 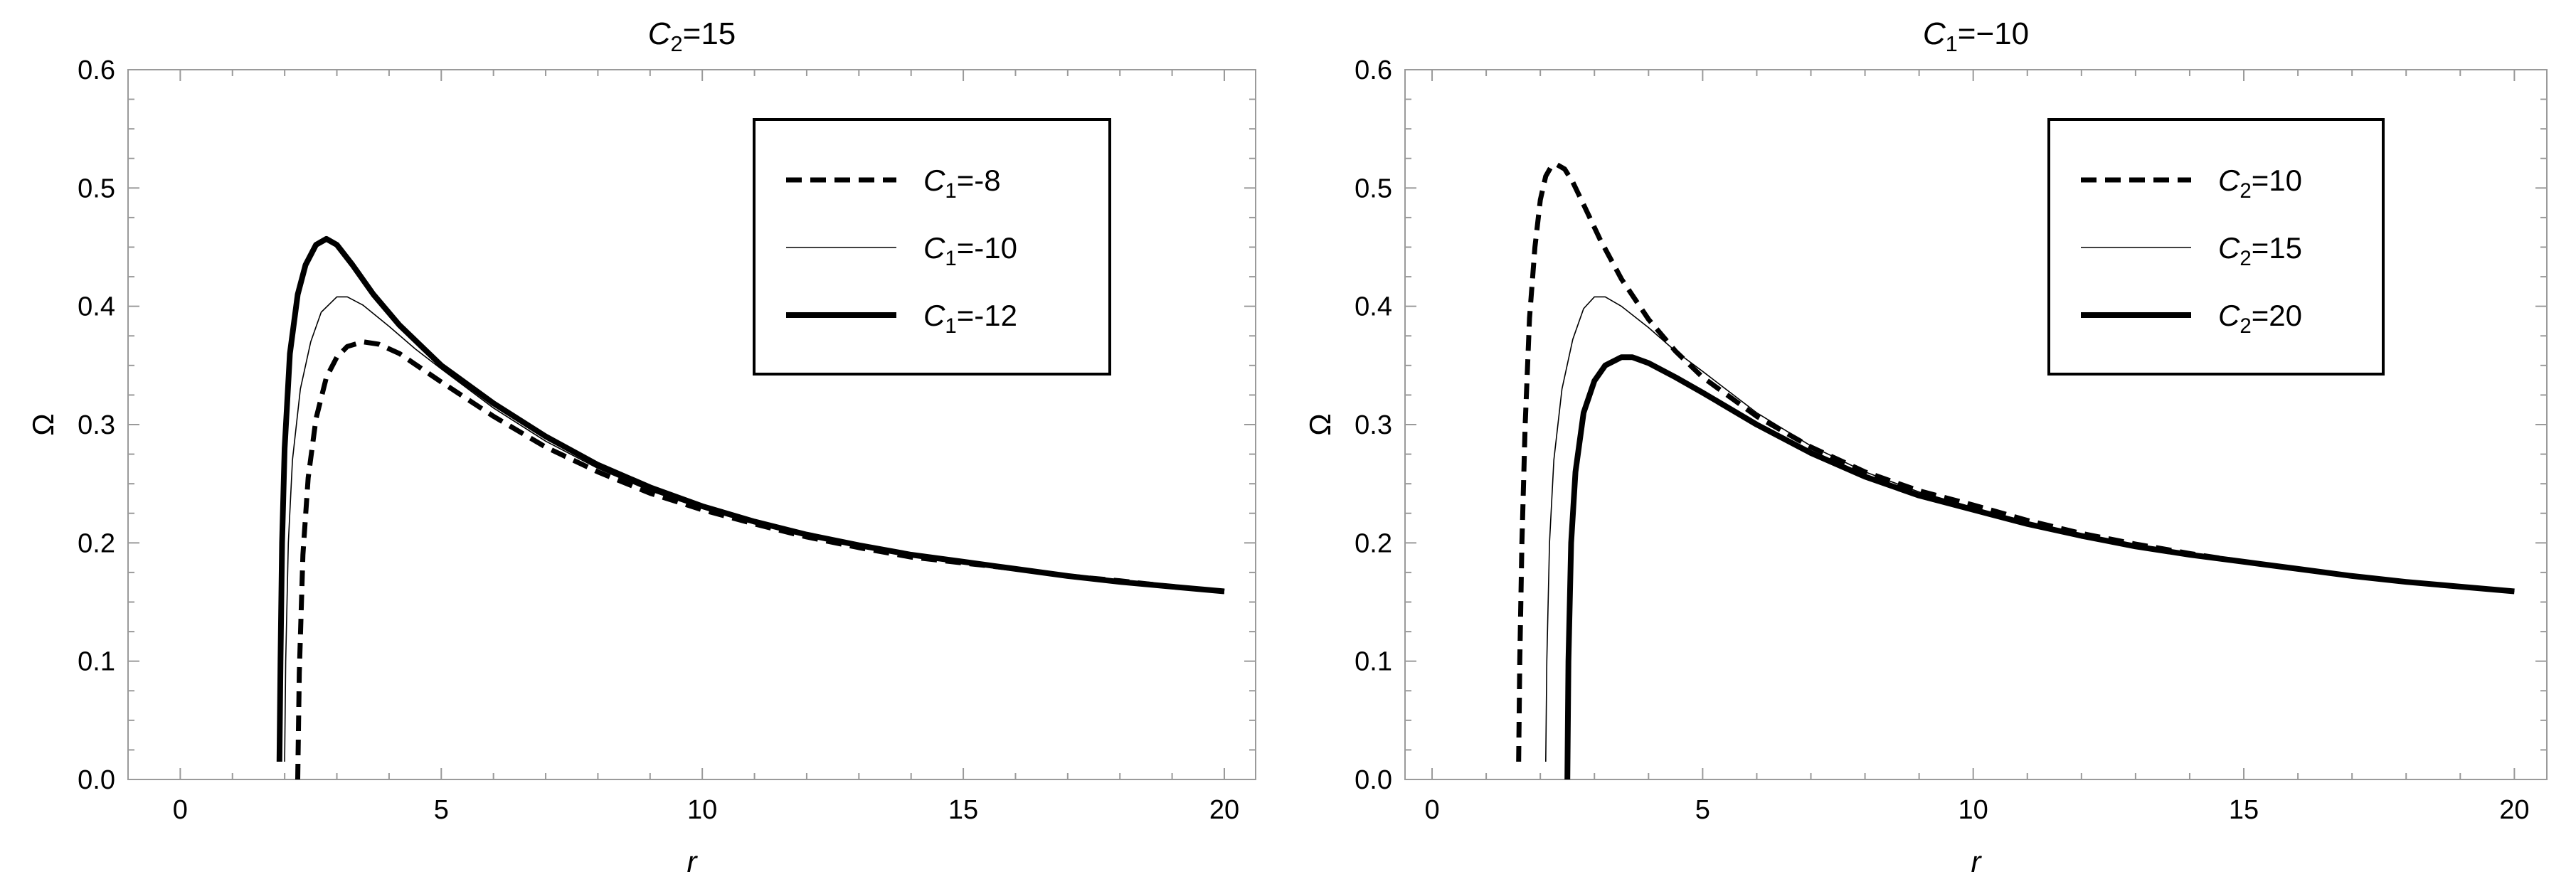 I want to click on legend-label-2: C2=15, so click(x=2260, y=251).